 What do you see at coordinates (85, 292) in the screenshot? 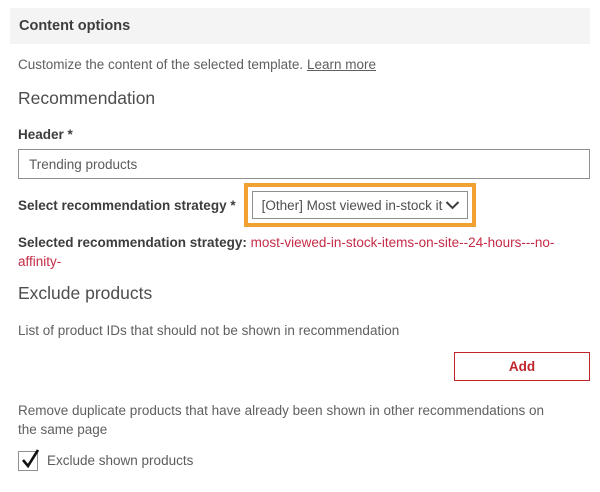
I see `exclude-products-section-title: Exclude products` at bounding box center [85, 292].